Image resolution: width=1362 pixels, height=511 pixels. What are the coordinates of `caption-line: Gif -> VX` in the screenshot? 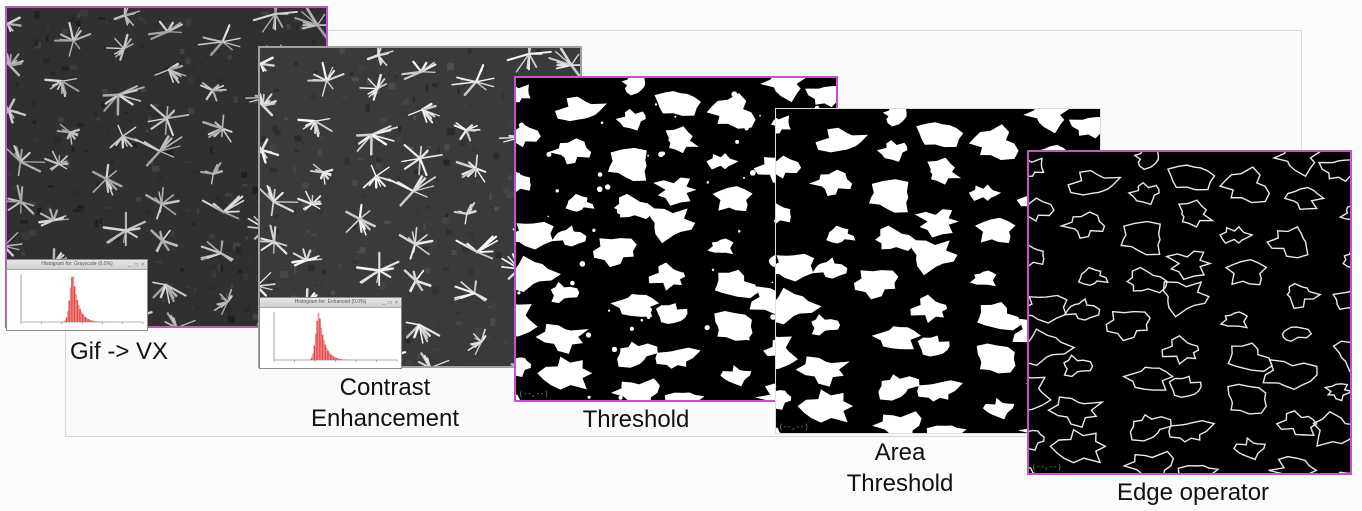 It's located at (119, 351).